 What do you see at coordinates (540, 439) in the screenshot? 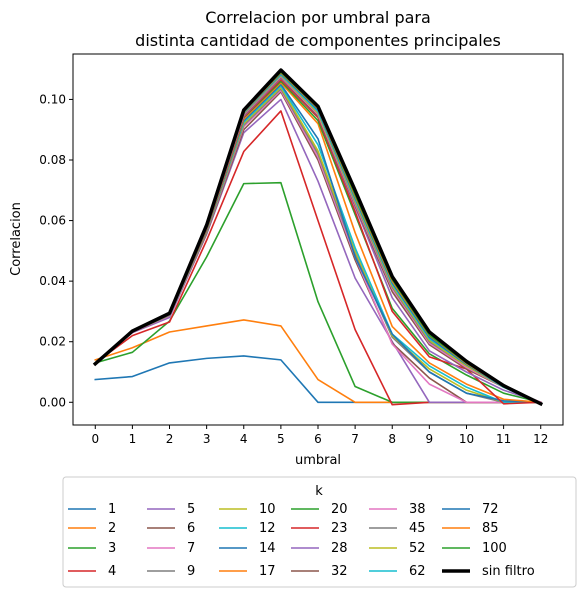
I see `x-tick-label-12: 12` at bounding box center [540, 439].